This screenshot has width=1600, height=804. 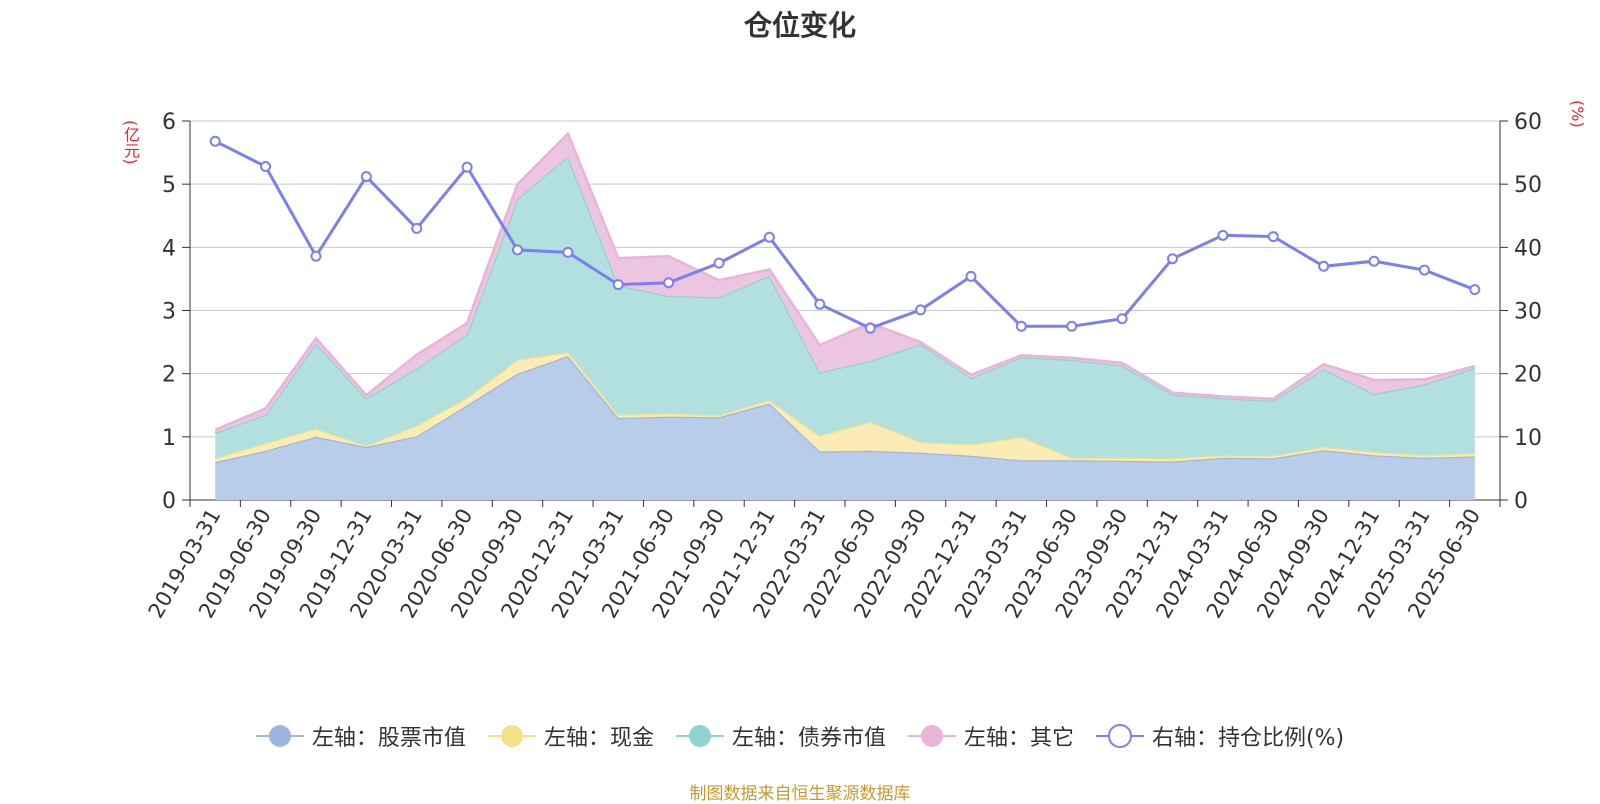 What do you see at coordinates (1528, 312) in the screenshot?
I see `right-axis-tick-label: 30` at bounding box center [1528, 312].